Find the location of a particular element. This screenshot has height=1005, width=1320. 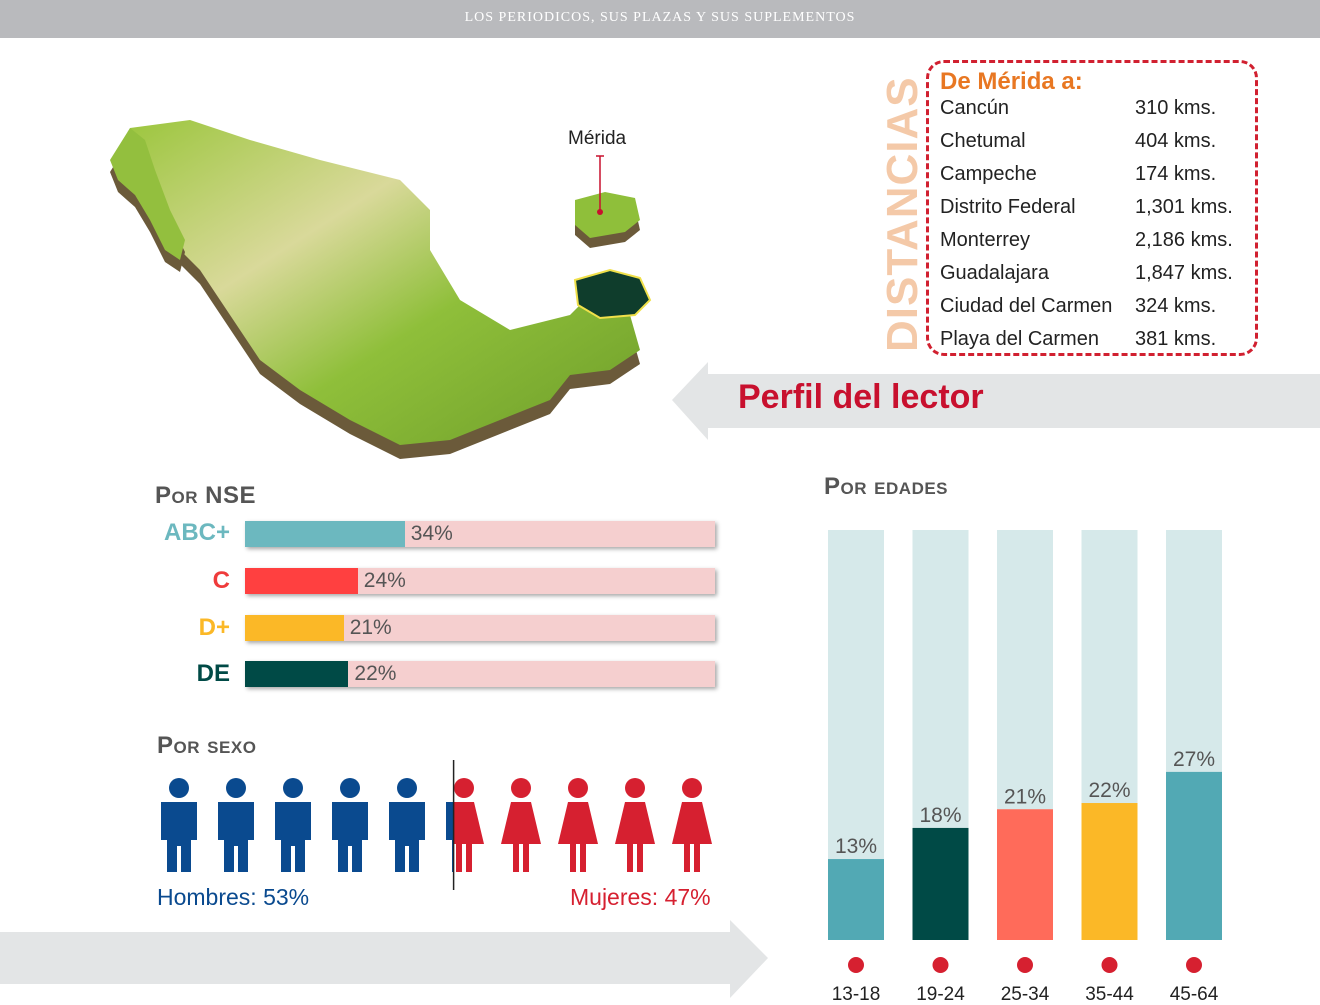

nse-value-de: 22% is located at coordinates (375, 673).